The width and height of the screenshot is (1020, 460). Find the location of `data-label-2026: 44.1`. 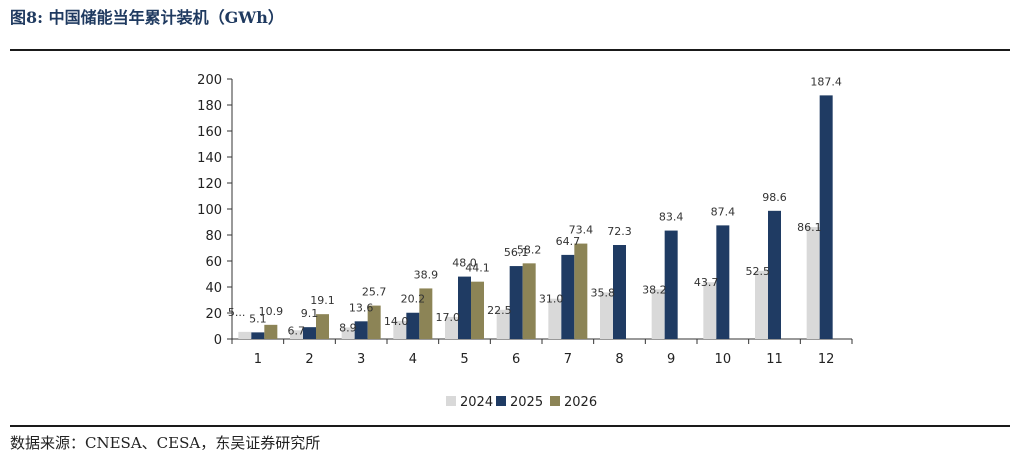

data-label-2026: 44.1 is located at coordinates (477, 268).